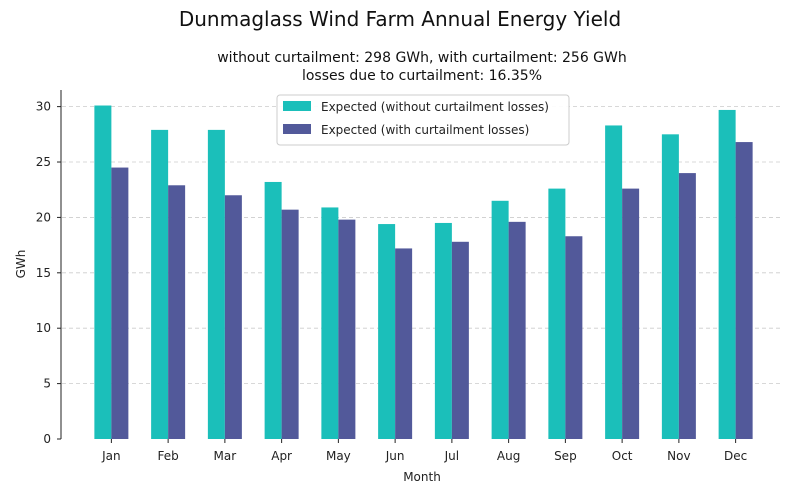 The width and height of the screenshot is (800, 500). Describe the element at coordinates (400, 19) in the screenshot. I see `chart-title: Dunmaglass Wind Farm Annual Energy Yield` at that location.